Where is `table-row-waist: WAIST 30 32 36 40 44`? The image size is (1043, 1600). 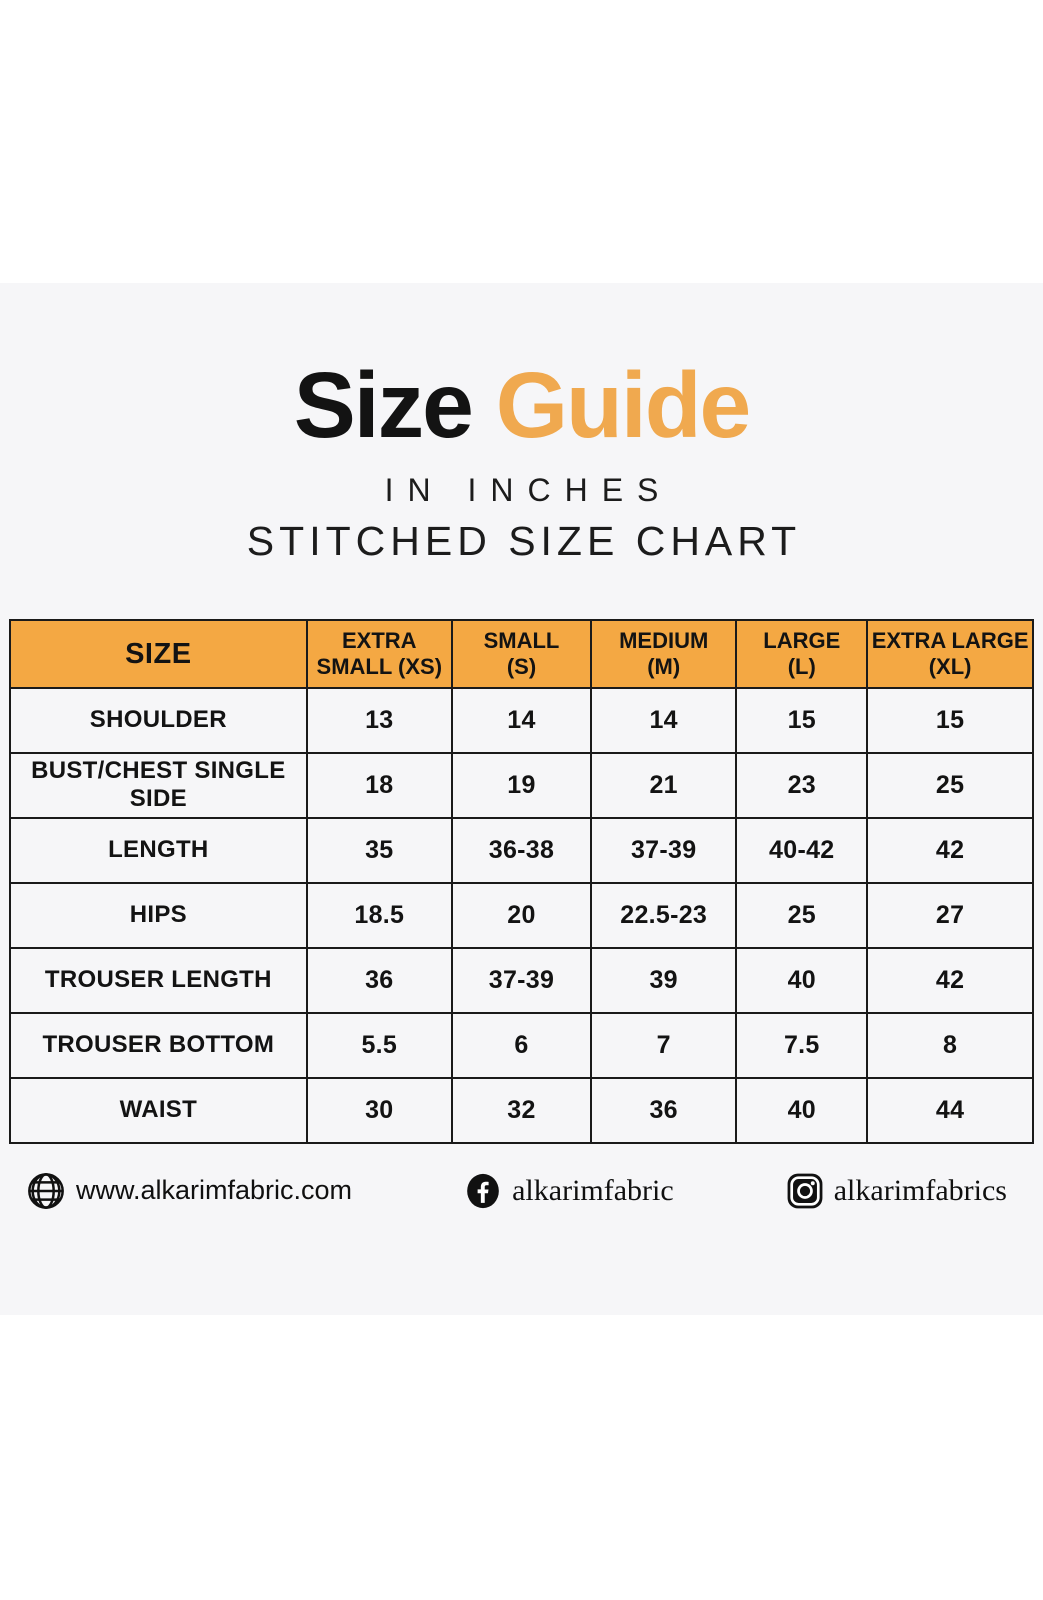 table-row-waist: WAIST 30 32 36 40 44 is located at coordinates (521, 1110).